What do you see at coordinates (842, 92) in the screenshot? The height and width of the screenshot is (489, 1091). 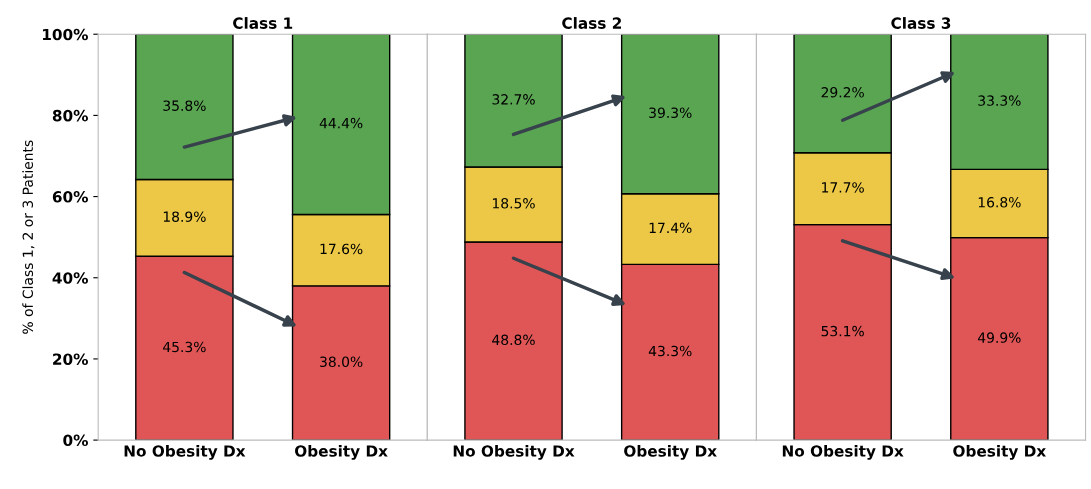 I see `data-label: 29.2%` at bounding box center [842, 92].